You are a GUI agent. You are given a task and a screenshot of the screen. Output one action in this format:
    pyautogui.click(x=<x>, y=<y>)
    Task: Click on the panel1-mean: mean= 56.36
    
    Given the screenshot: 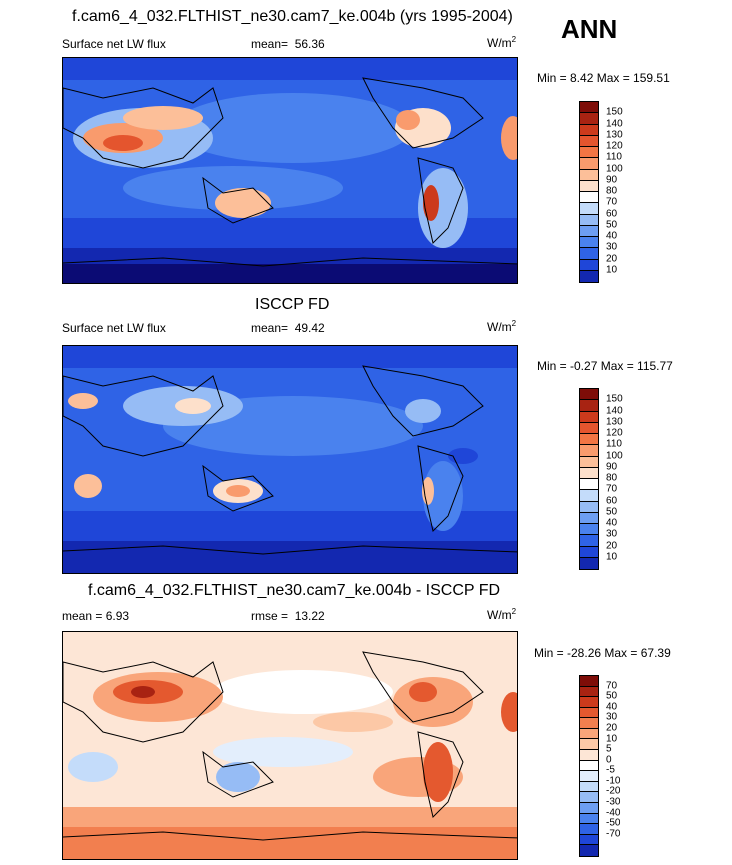 What is the action you would take?
    pyautogui.click(x=288, y=44)
    